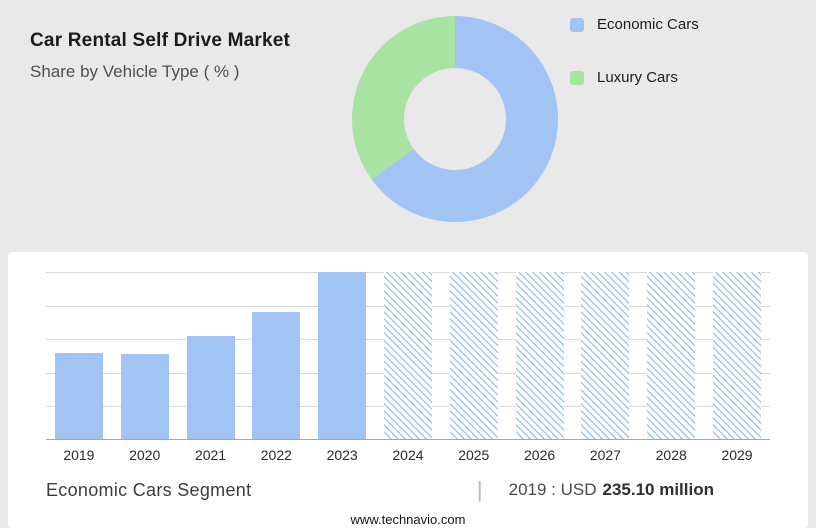 This screenshot has width=816, height=528. I want to click on legend-item: Economic Cars, so click(634, 24).